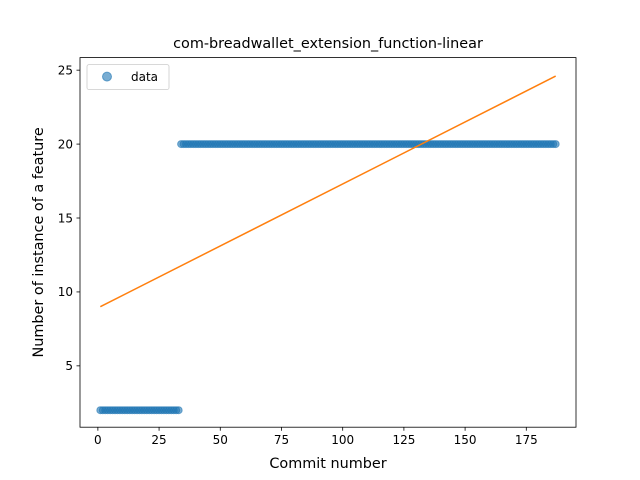 This screenshot has width=640, height=480. I want to click on y-tick-label: 25, so click(65, 70).